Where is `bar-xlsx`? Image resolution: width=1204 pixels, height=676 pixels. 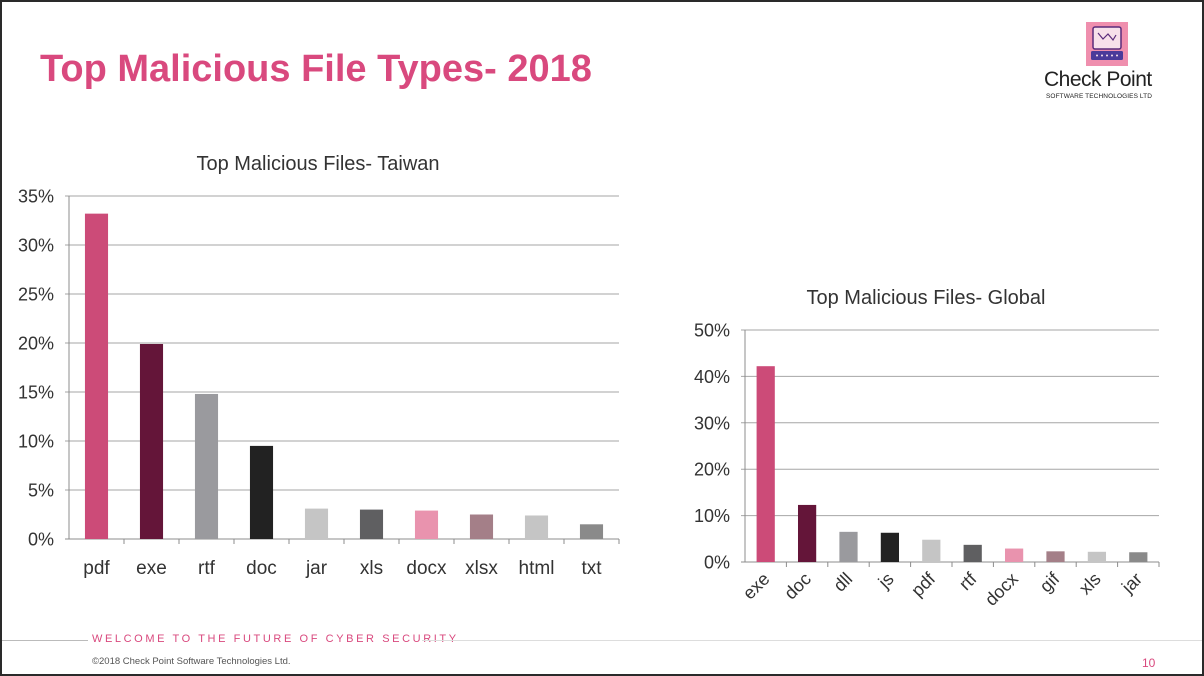
bar-xlsx is located at coordinates (481, 526).